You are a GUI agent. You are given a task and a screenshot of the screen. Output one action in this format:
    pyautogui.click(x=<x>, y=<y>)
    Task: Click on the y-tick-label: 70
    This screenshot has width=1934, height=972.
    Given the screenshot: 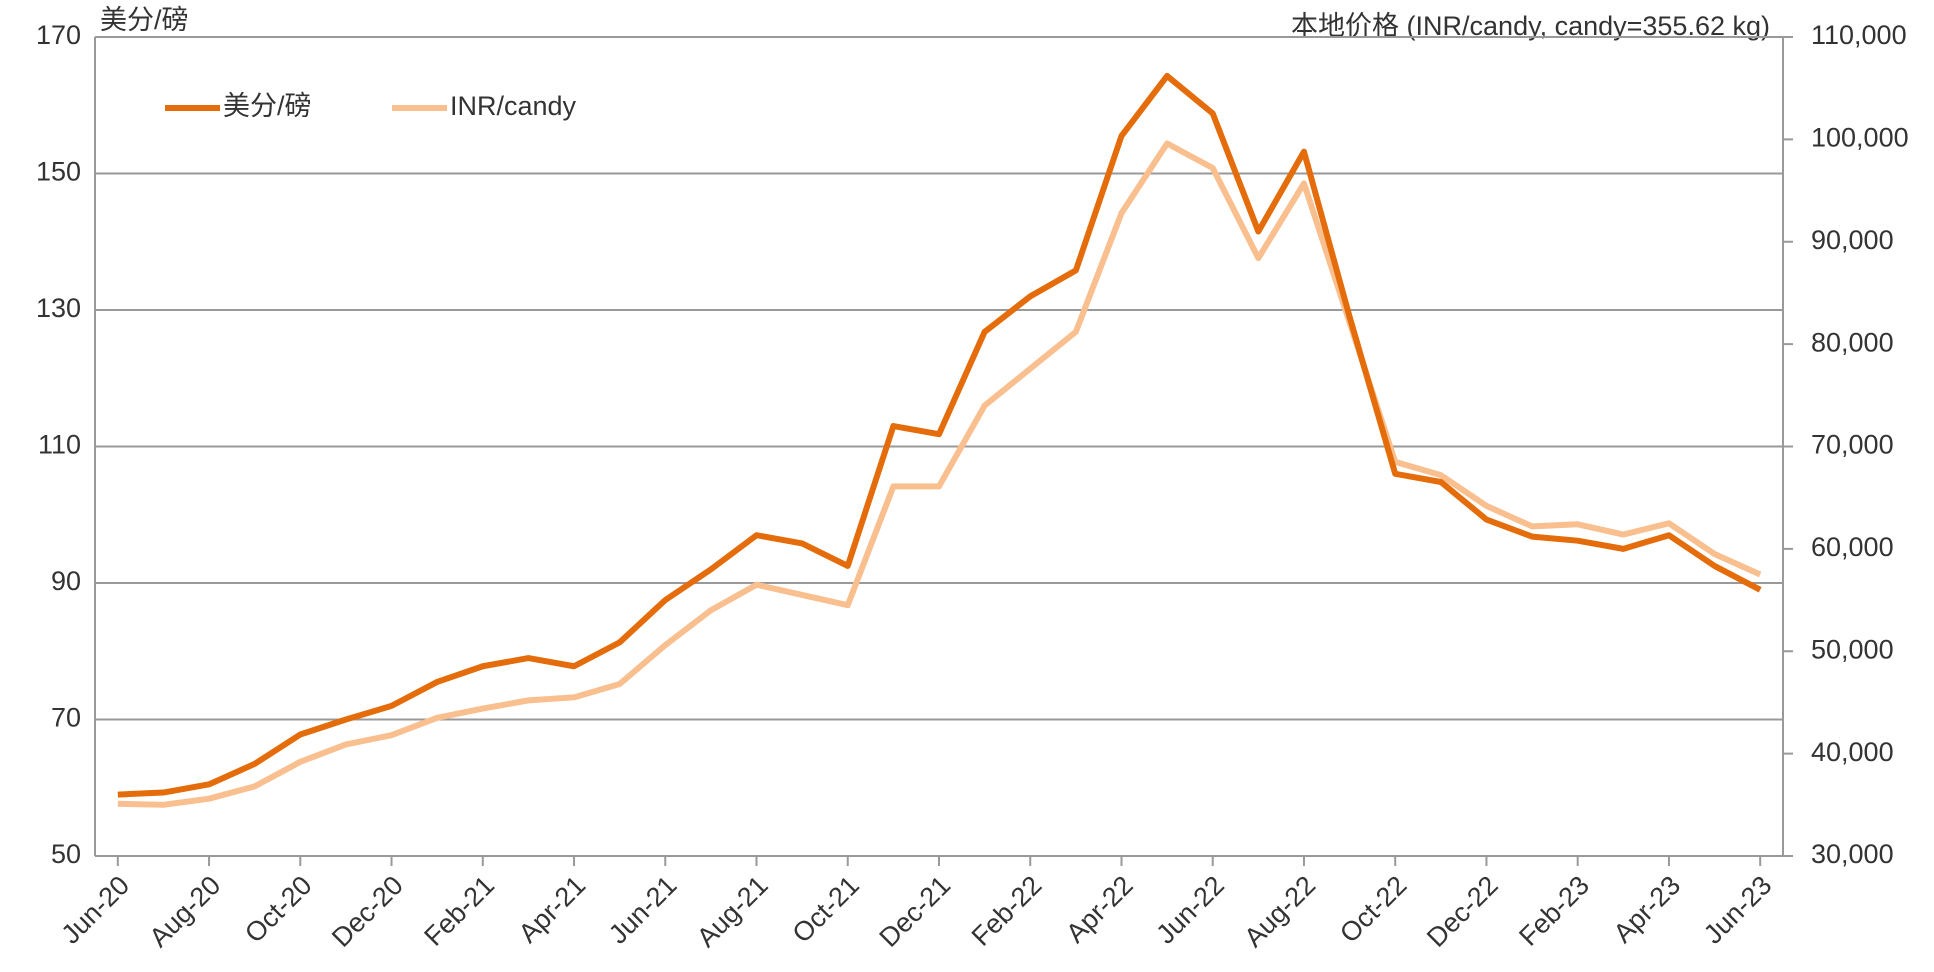 What is the action you would take?
    pyautogui.click(x=66, y=718)
    